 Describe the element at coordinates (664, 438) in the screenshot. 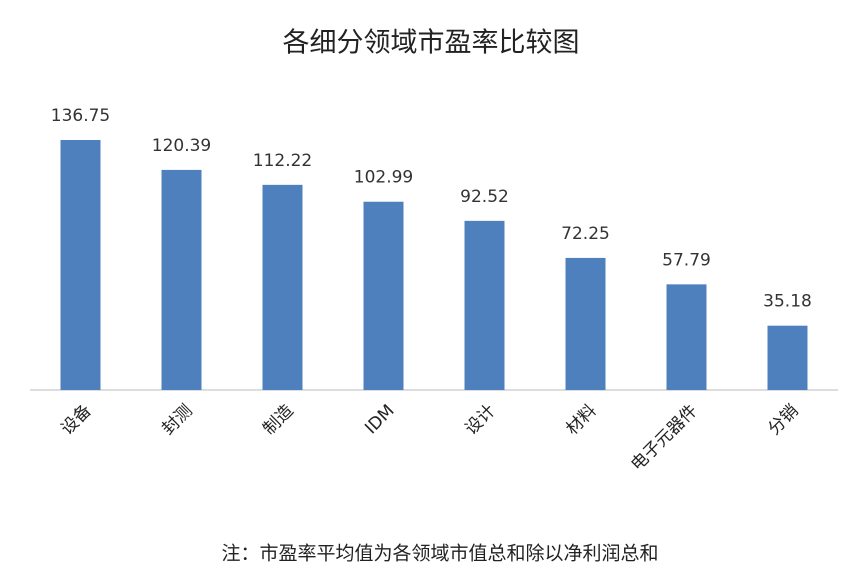

I see `x-tick-label: 电子元器件` at that location.